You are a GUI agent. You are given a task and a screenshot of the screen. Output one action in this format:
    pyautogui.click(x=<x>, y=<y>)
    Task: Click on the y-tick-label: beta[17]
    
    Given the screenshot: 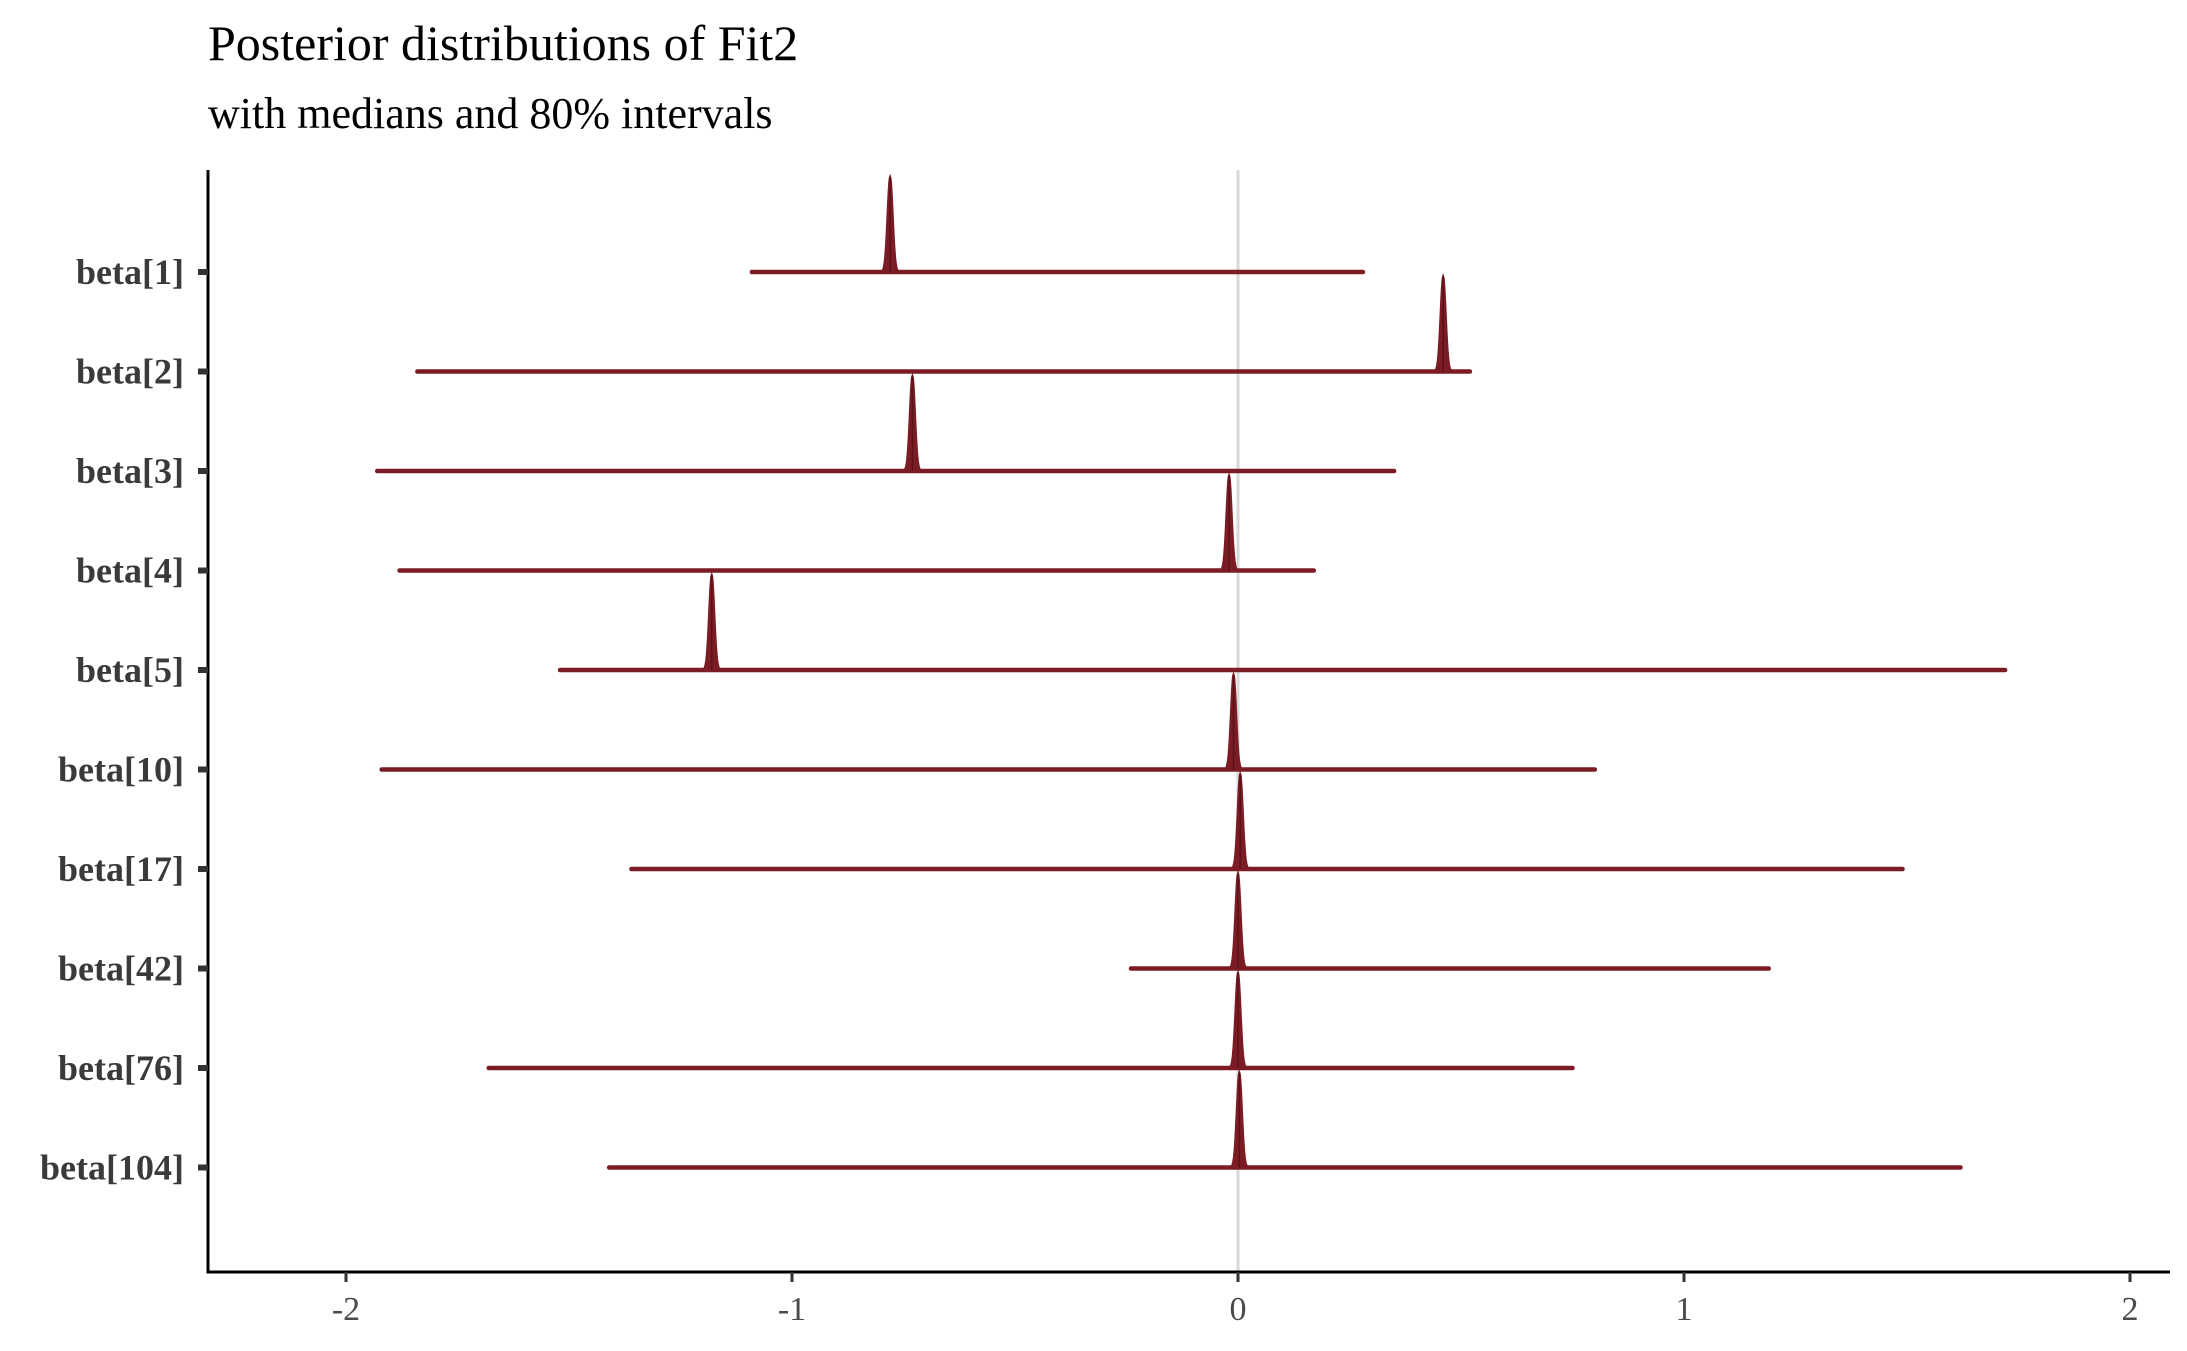 What is the action you would take?
    pyautogui.click(x=121, y=869)
    